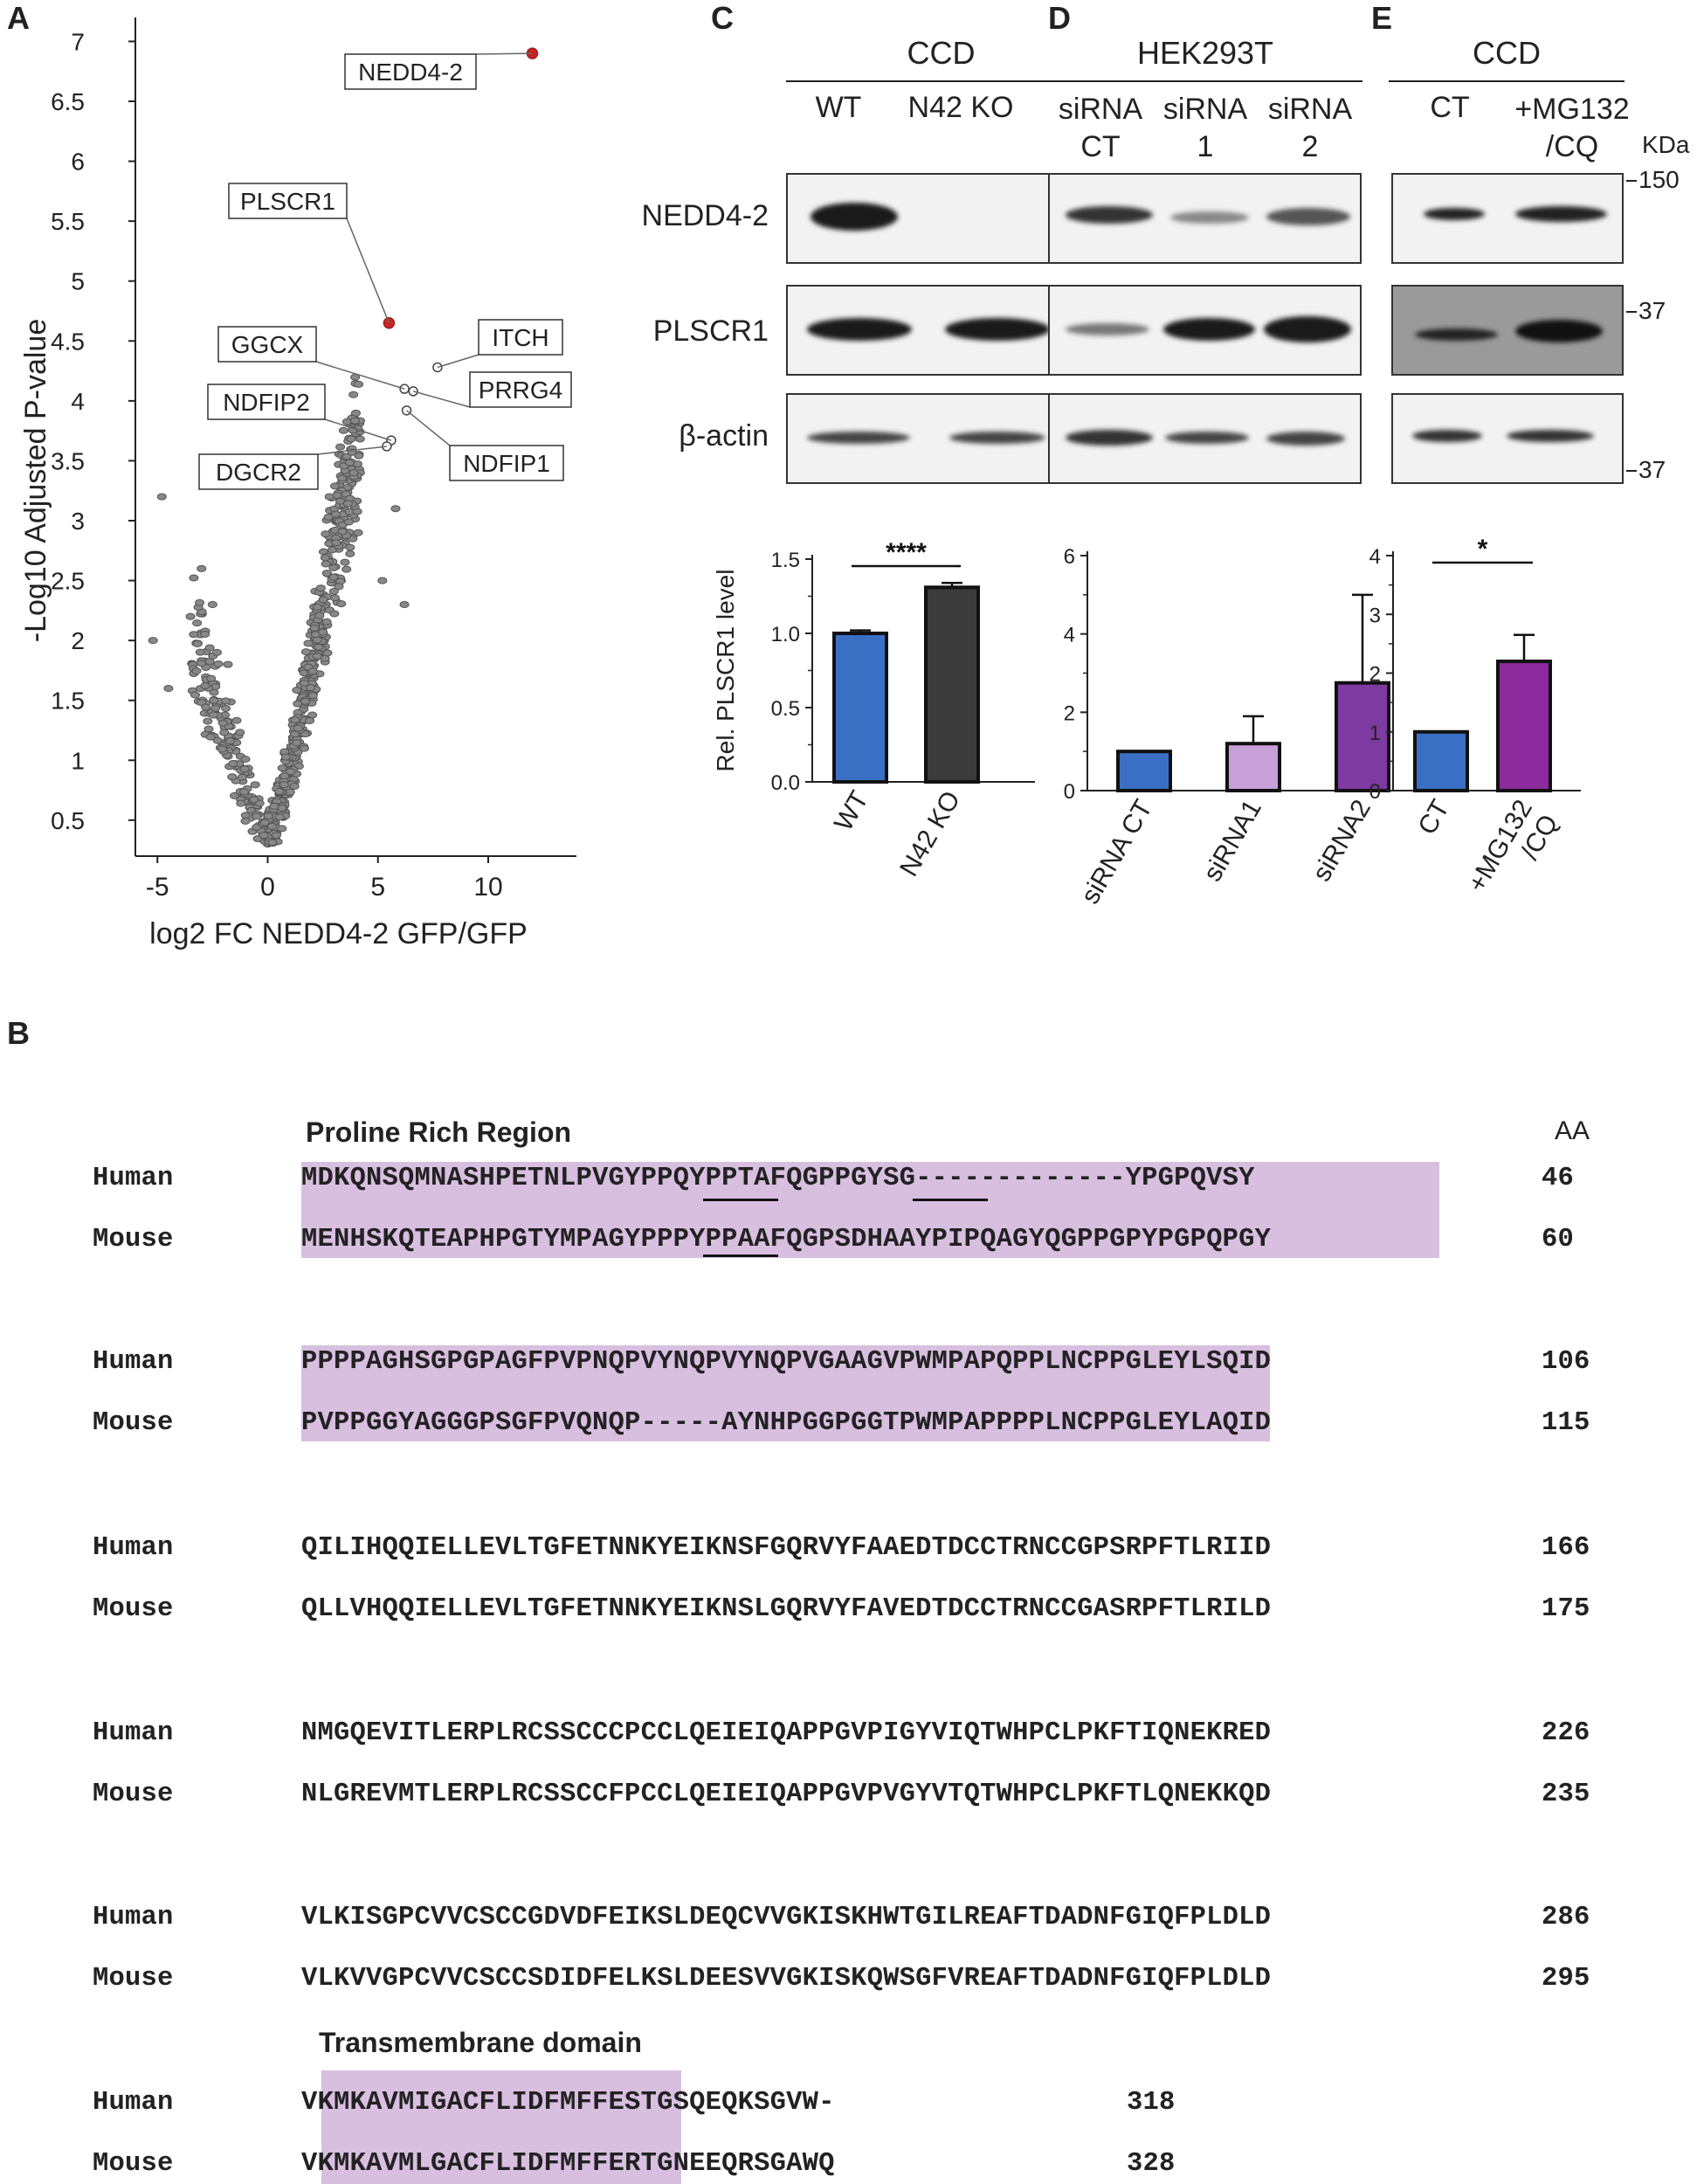 The width and height of the screenshot is (1697, 2184). Describe the element at coordinates (1631, 471) in the screenshot. I see `marker-tick-37-b` at that location.